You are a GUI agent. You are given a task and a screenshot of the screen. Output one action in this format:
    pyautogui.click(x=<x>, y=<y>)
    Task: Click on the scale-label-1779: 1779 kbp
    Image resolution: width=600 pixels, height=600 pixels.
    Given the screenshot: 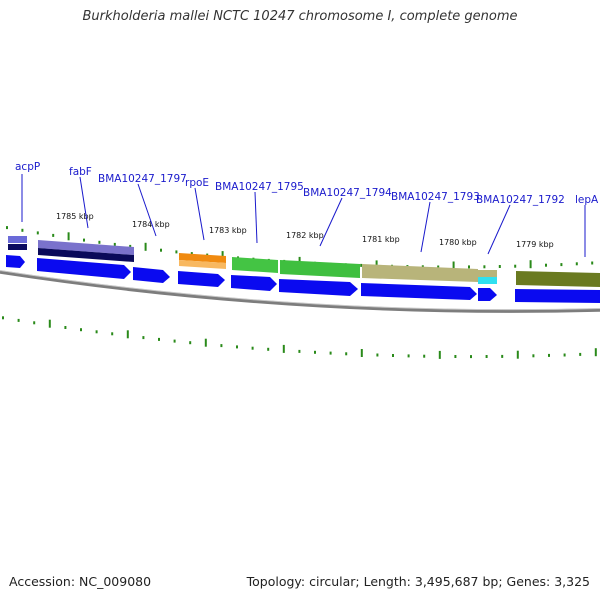 What is the action you would take?
    pyautogui.click(x=535, y=244)
    